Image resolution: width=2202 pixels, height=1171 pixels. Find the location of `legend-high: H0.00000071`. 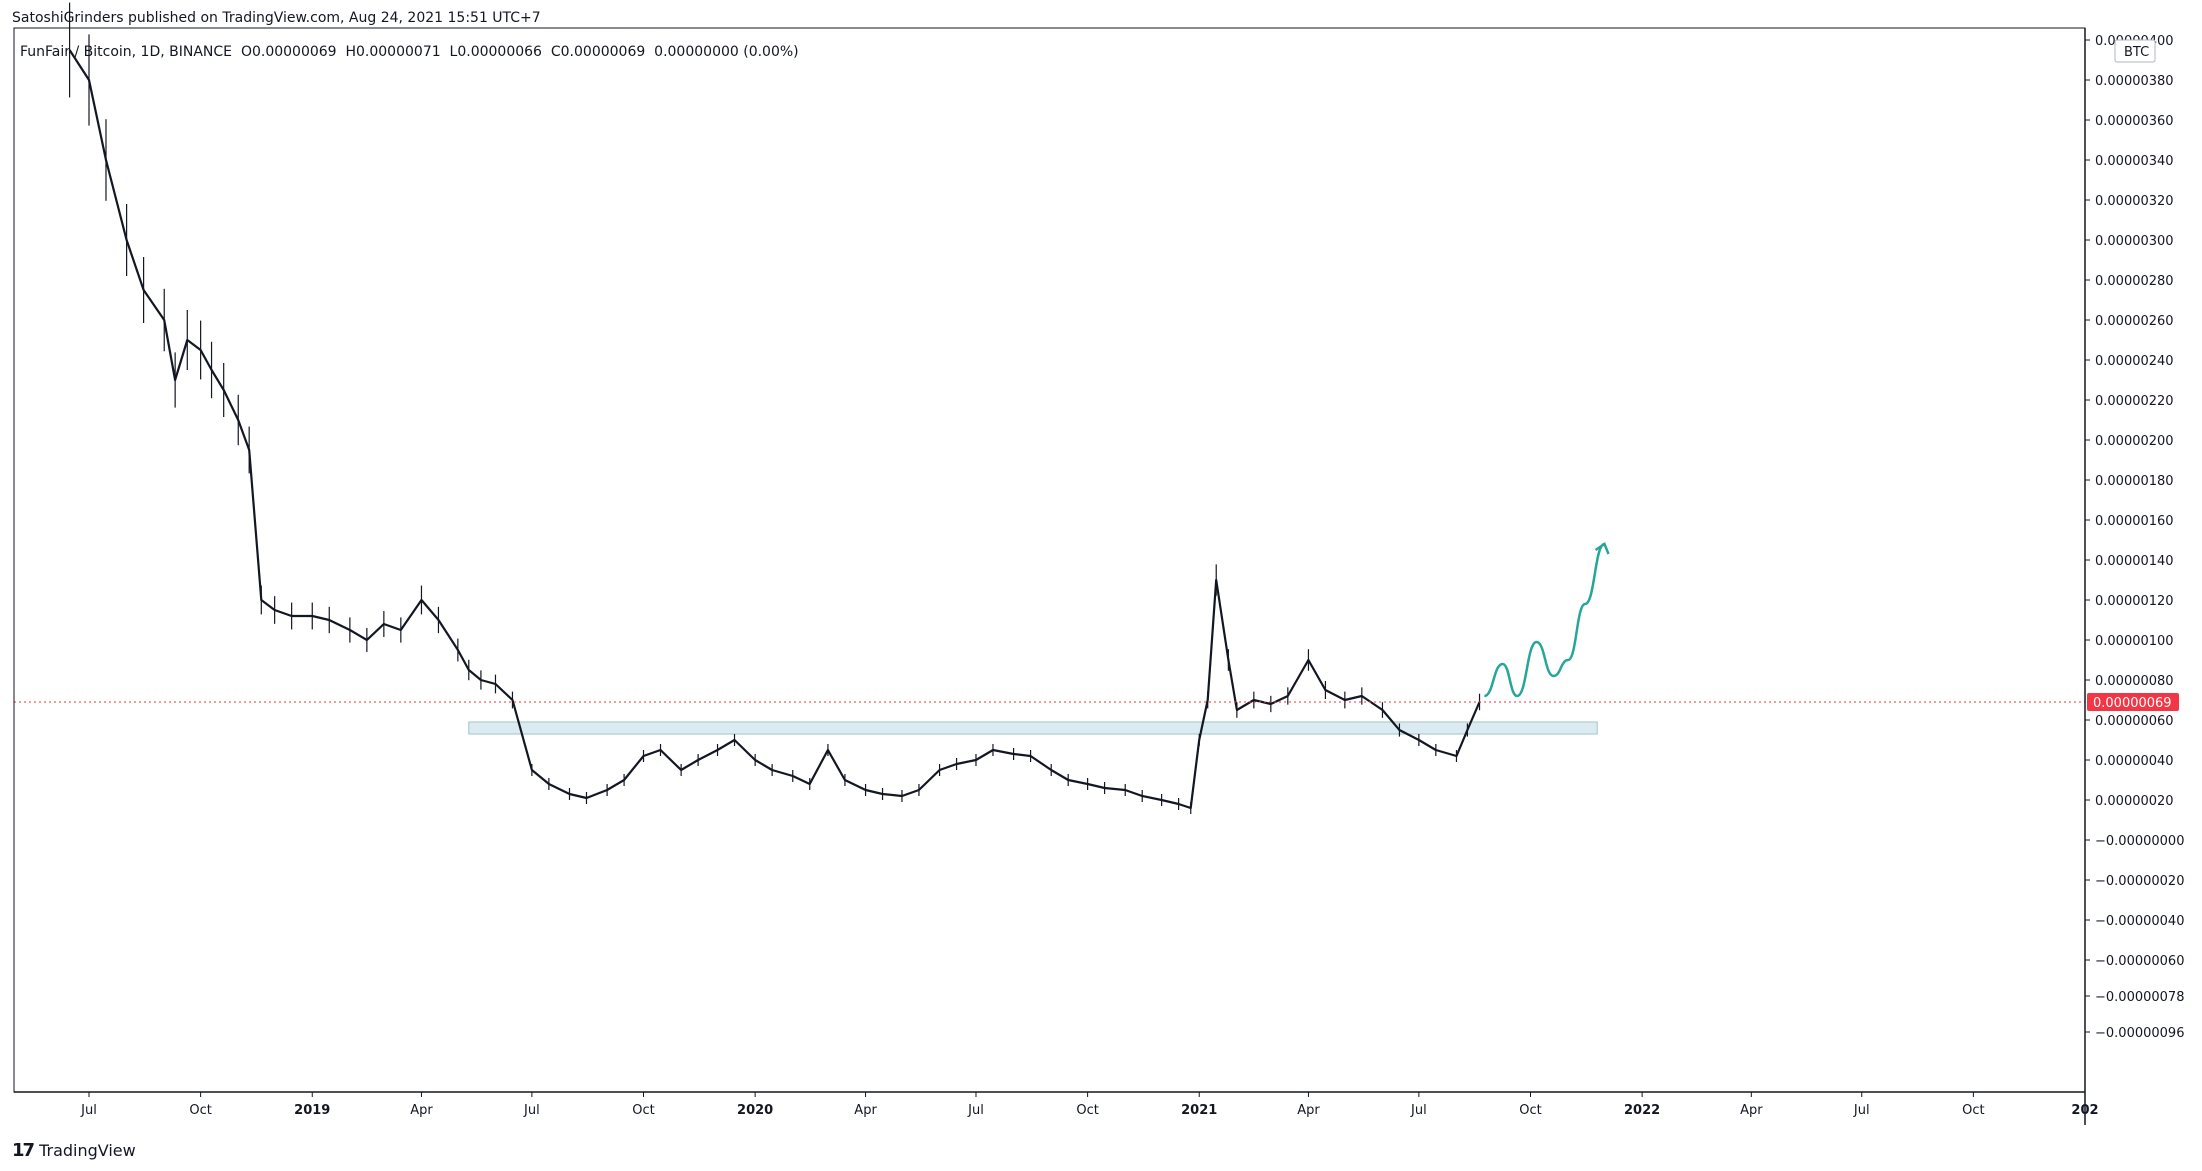

legend-high: H0.00000071 is located at coordinates (393, 52).